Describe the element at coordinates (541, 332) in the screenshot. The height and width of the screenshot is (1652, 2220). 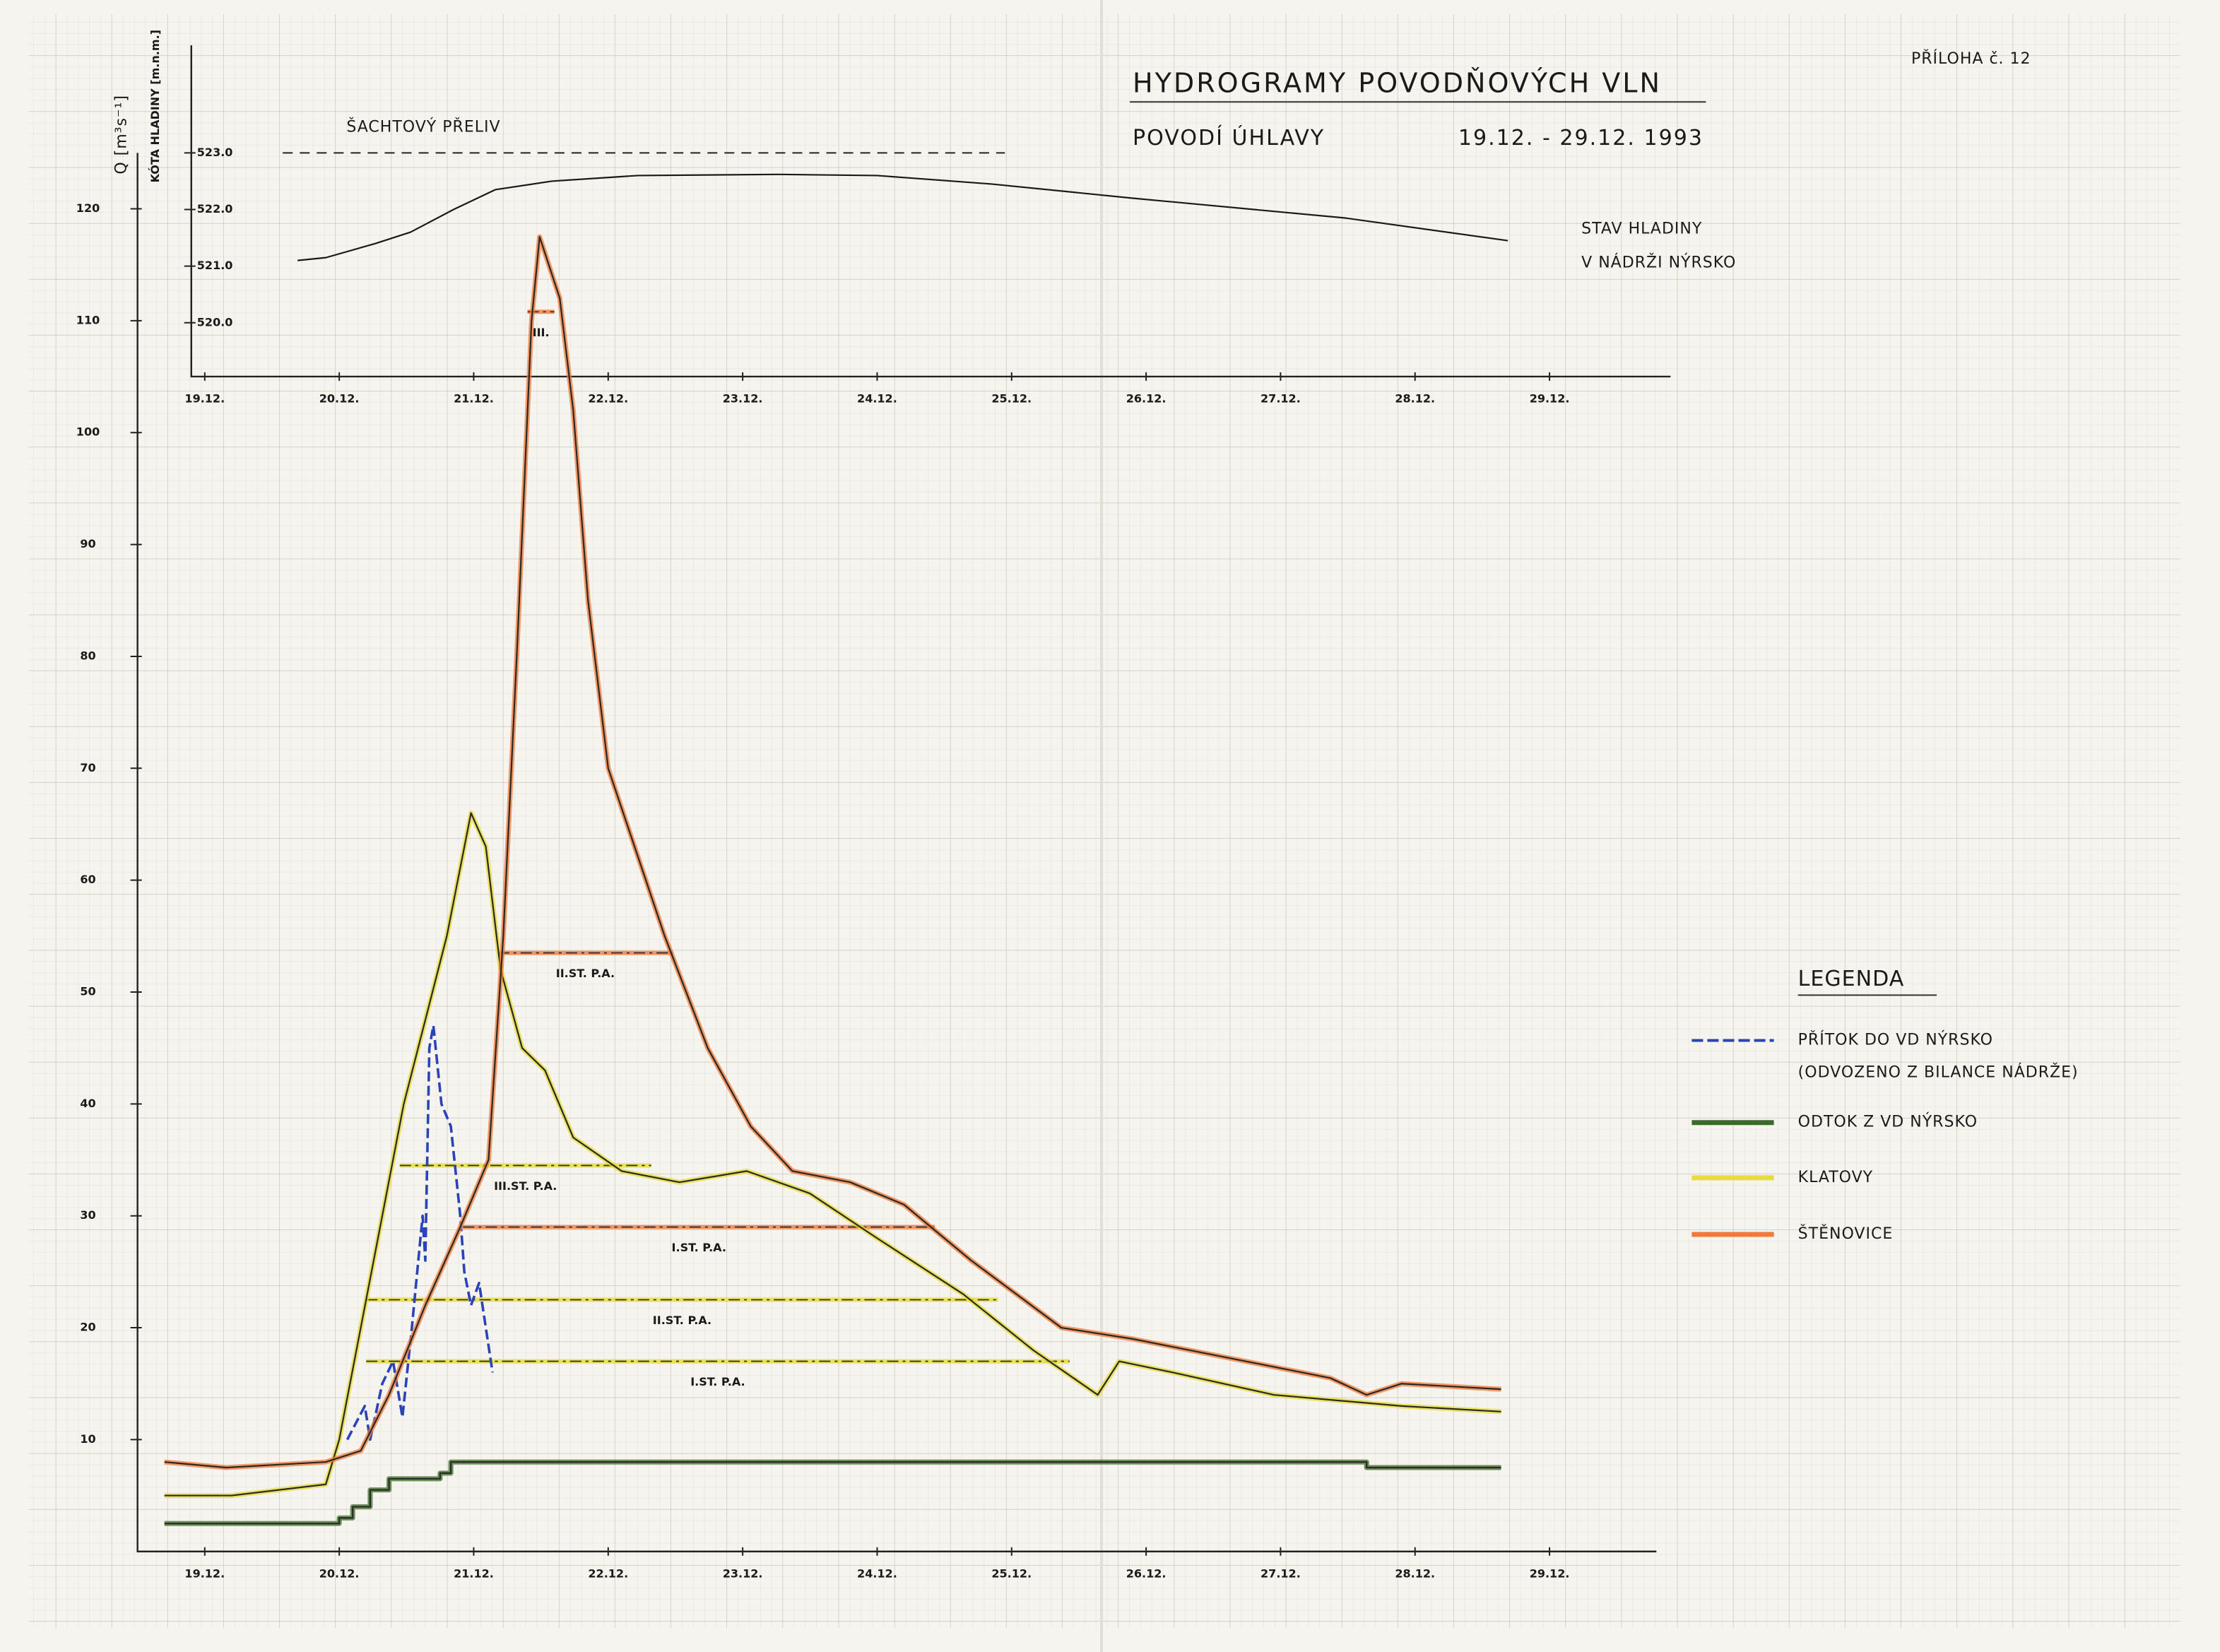
I see `threshold-label: III.` at that location.